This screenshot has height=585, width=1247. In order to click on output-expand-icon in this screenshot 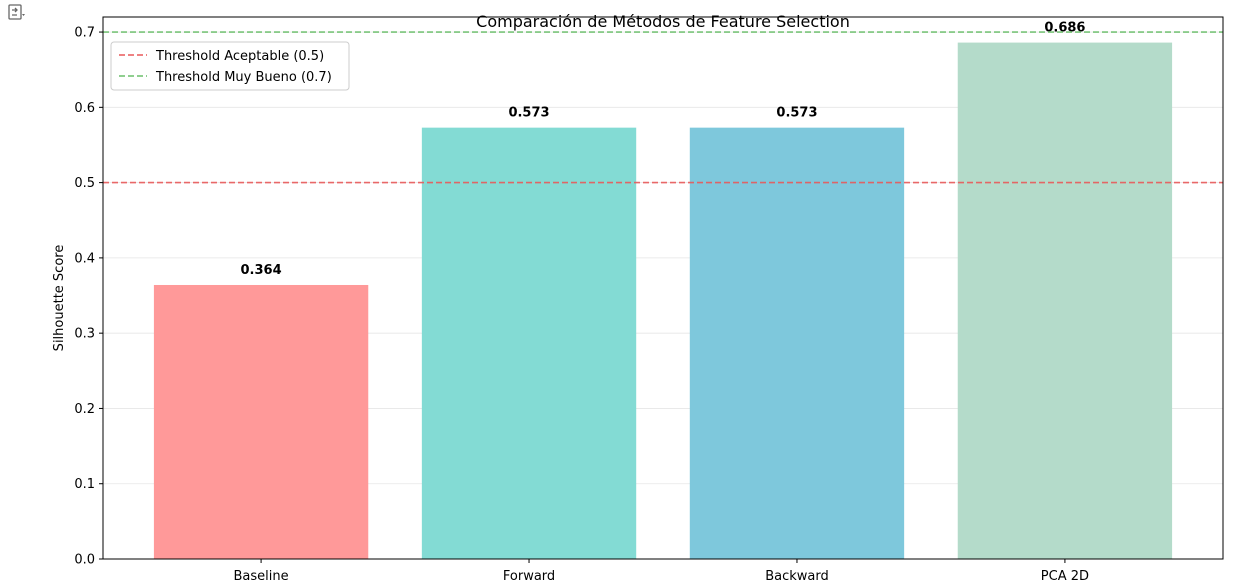, I will do `click(18, 13)`.